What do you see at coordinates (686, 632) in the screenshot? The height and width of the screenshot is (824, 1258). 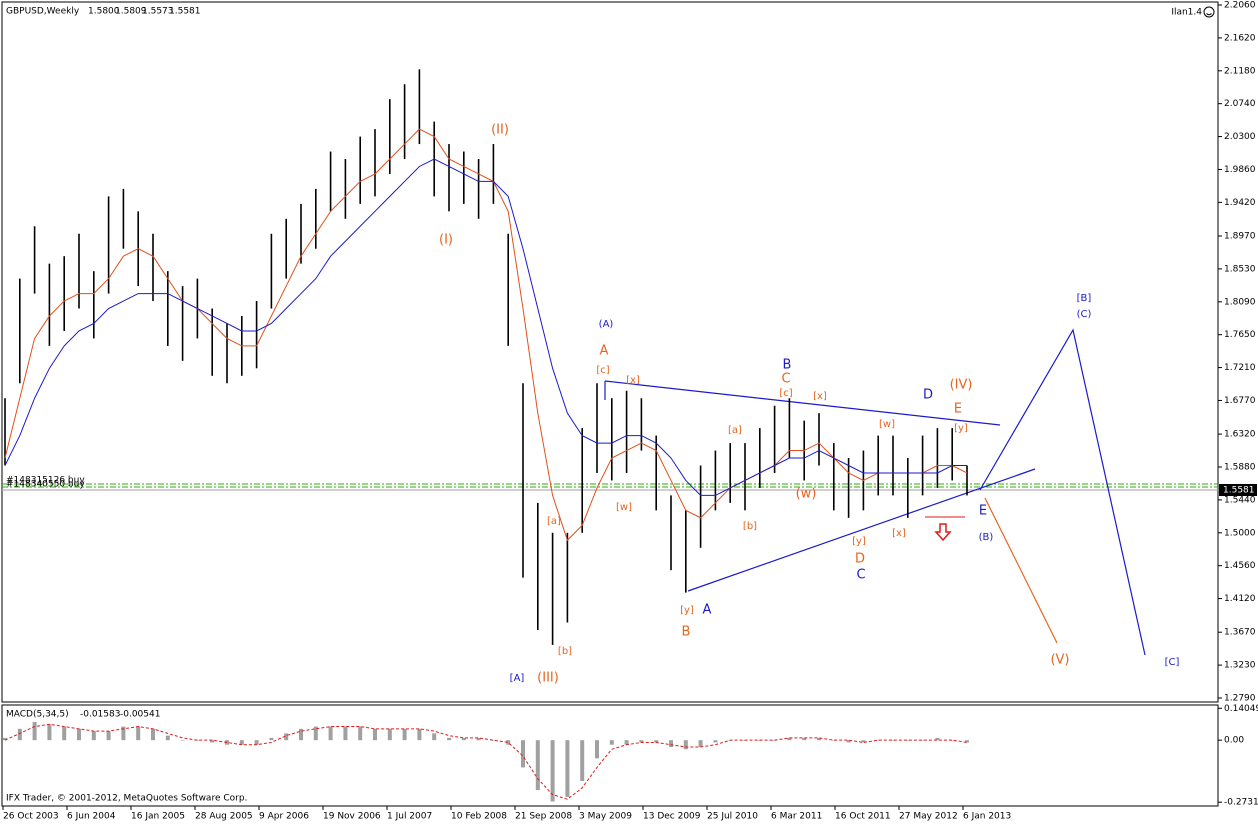 I see `wave-label: B` at bounding box center [686, 632].